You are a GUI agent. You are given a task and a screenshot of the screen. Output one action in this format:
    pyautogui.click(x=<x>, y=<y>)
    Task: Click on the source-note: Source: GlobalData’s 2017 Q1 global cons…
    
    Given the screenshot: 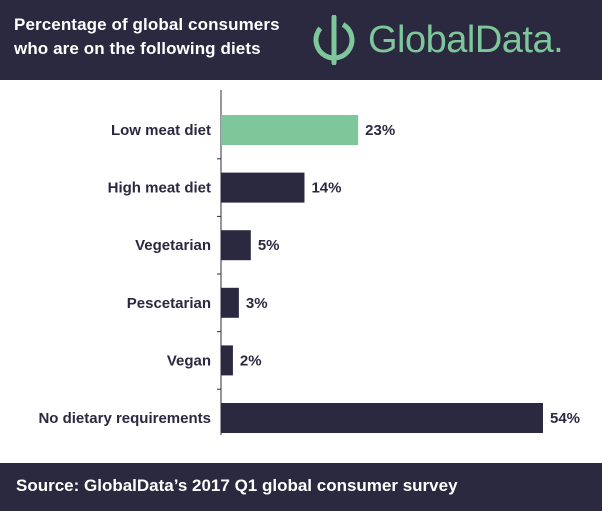 What is the action you would take?
    pyautogui.click(x=237, y=485)
    